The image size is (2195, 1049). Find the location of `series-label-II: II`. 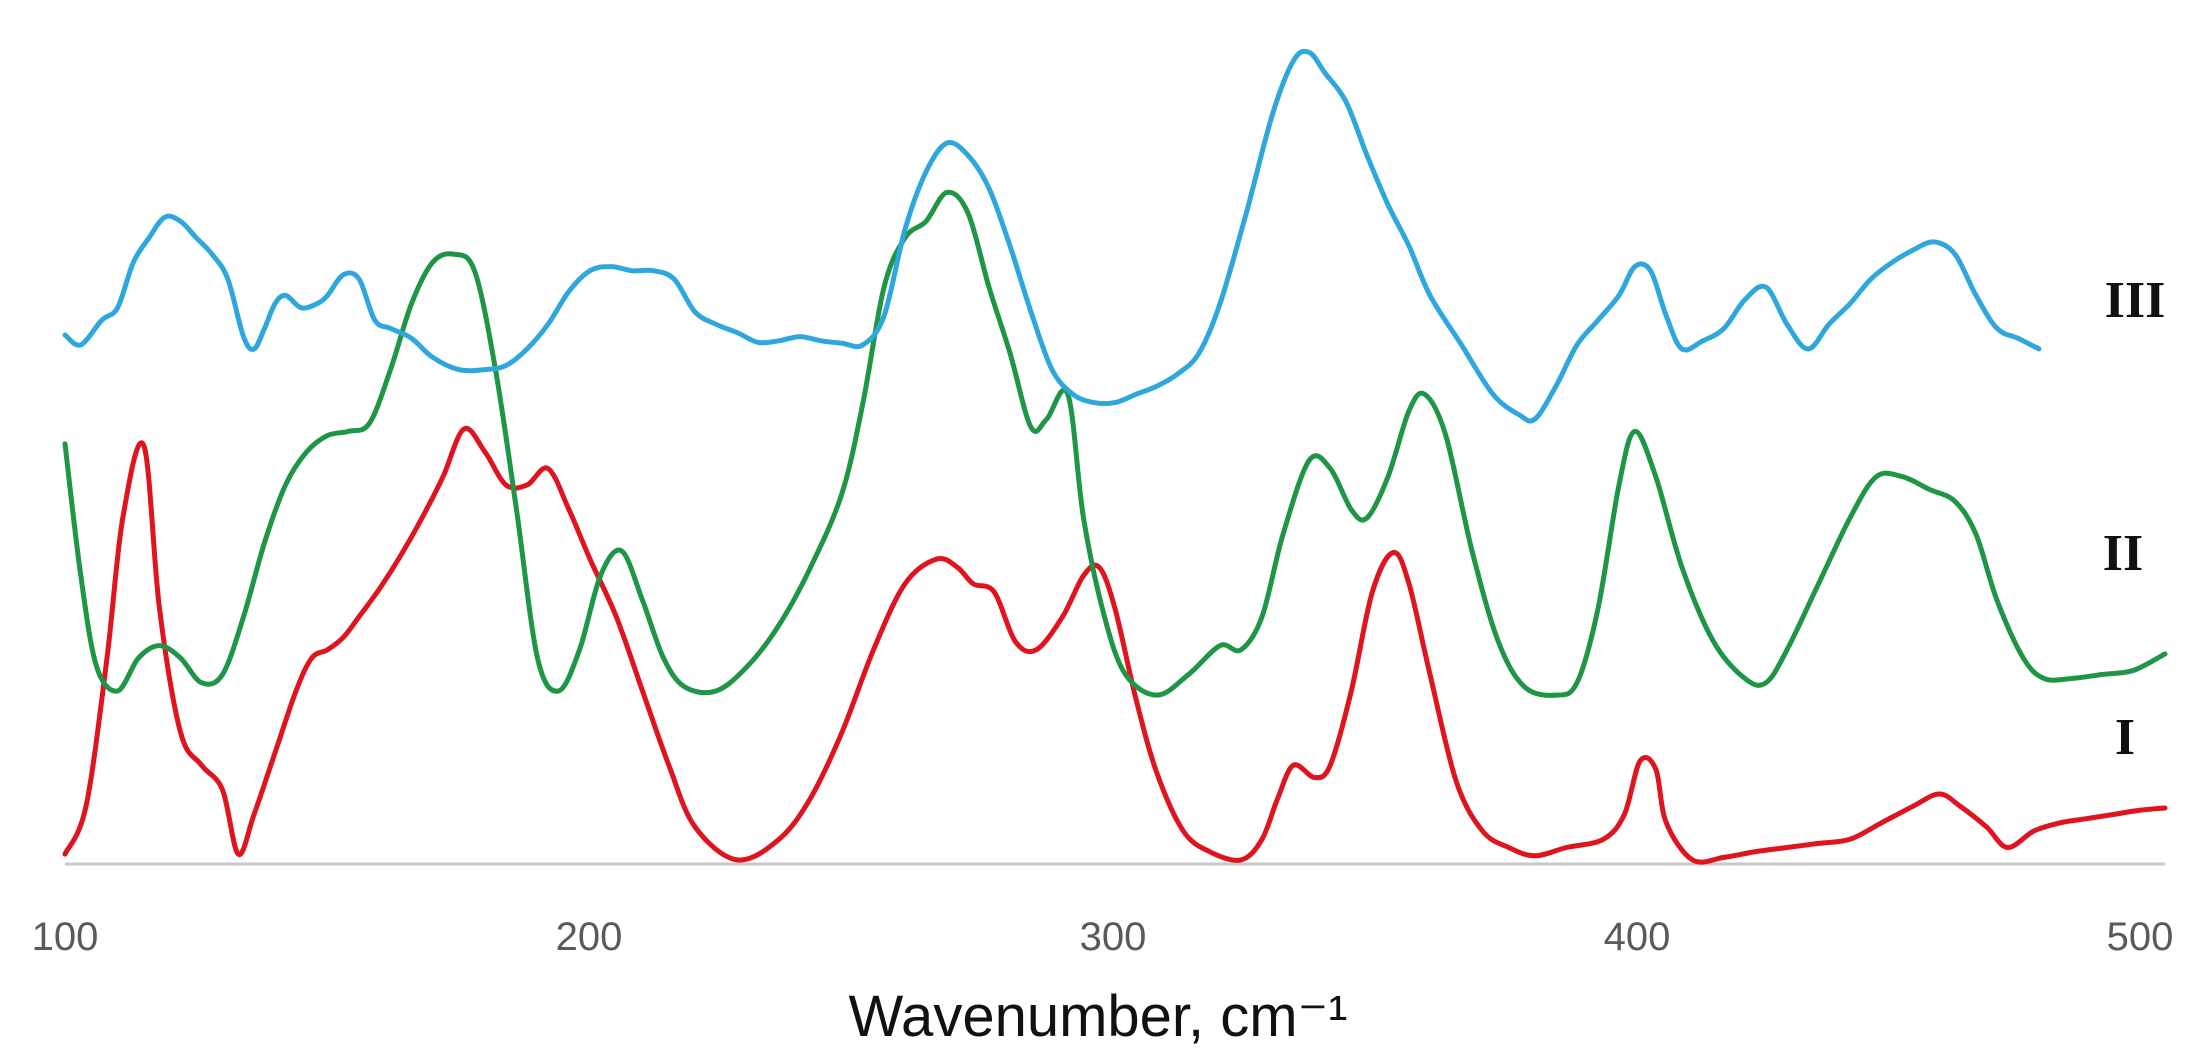

series-label-II: II is located at coordinates (2123, 553).